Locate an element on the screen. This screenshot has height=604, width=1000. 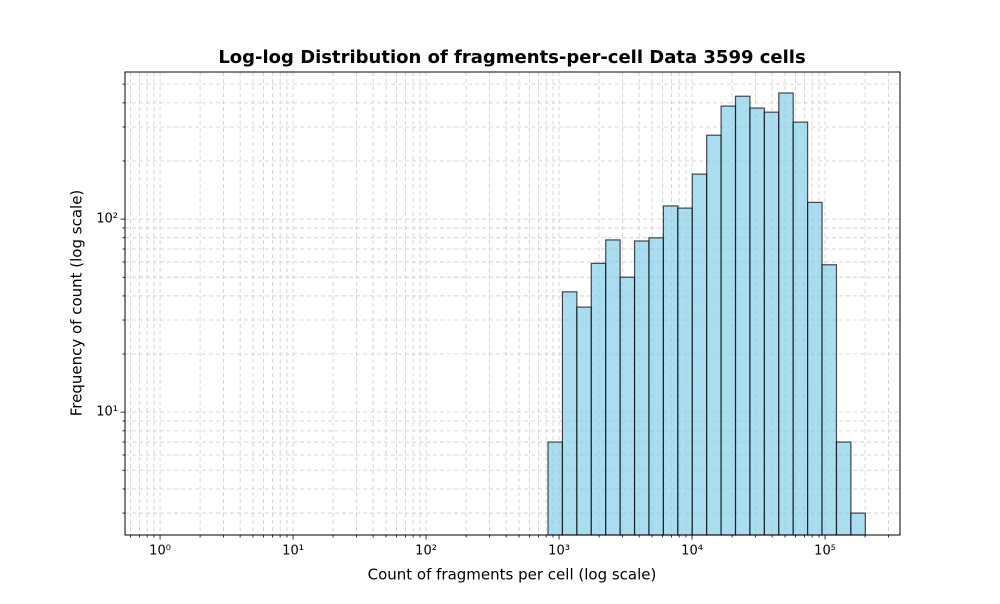
y-tick-label: 10² is located at coordinates (107, 219).